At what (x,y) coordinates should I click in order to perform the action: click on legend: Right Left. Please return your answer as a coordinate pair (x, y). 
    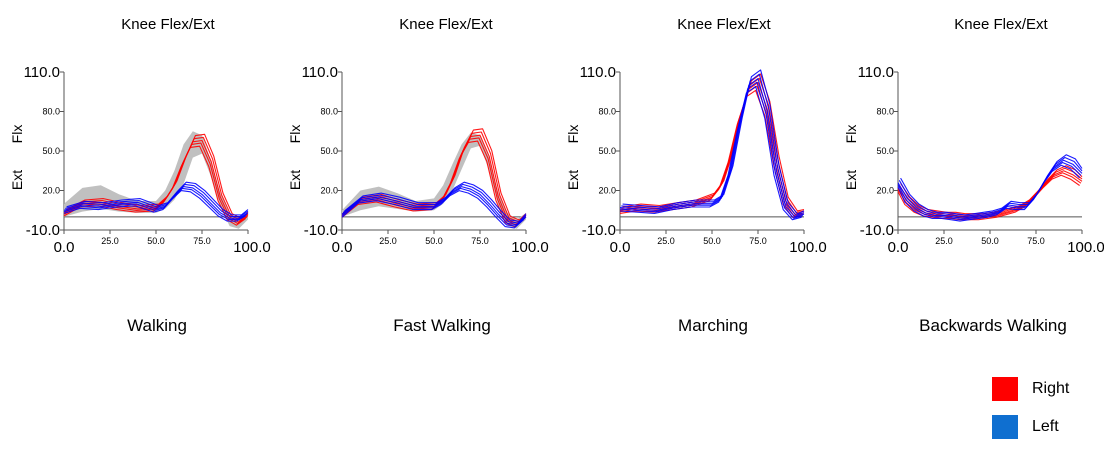
    Looking at the image, I should click on (1030, 413).